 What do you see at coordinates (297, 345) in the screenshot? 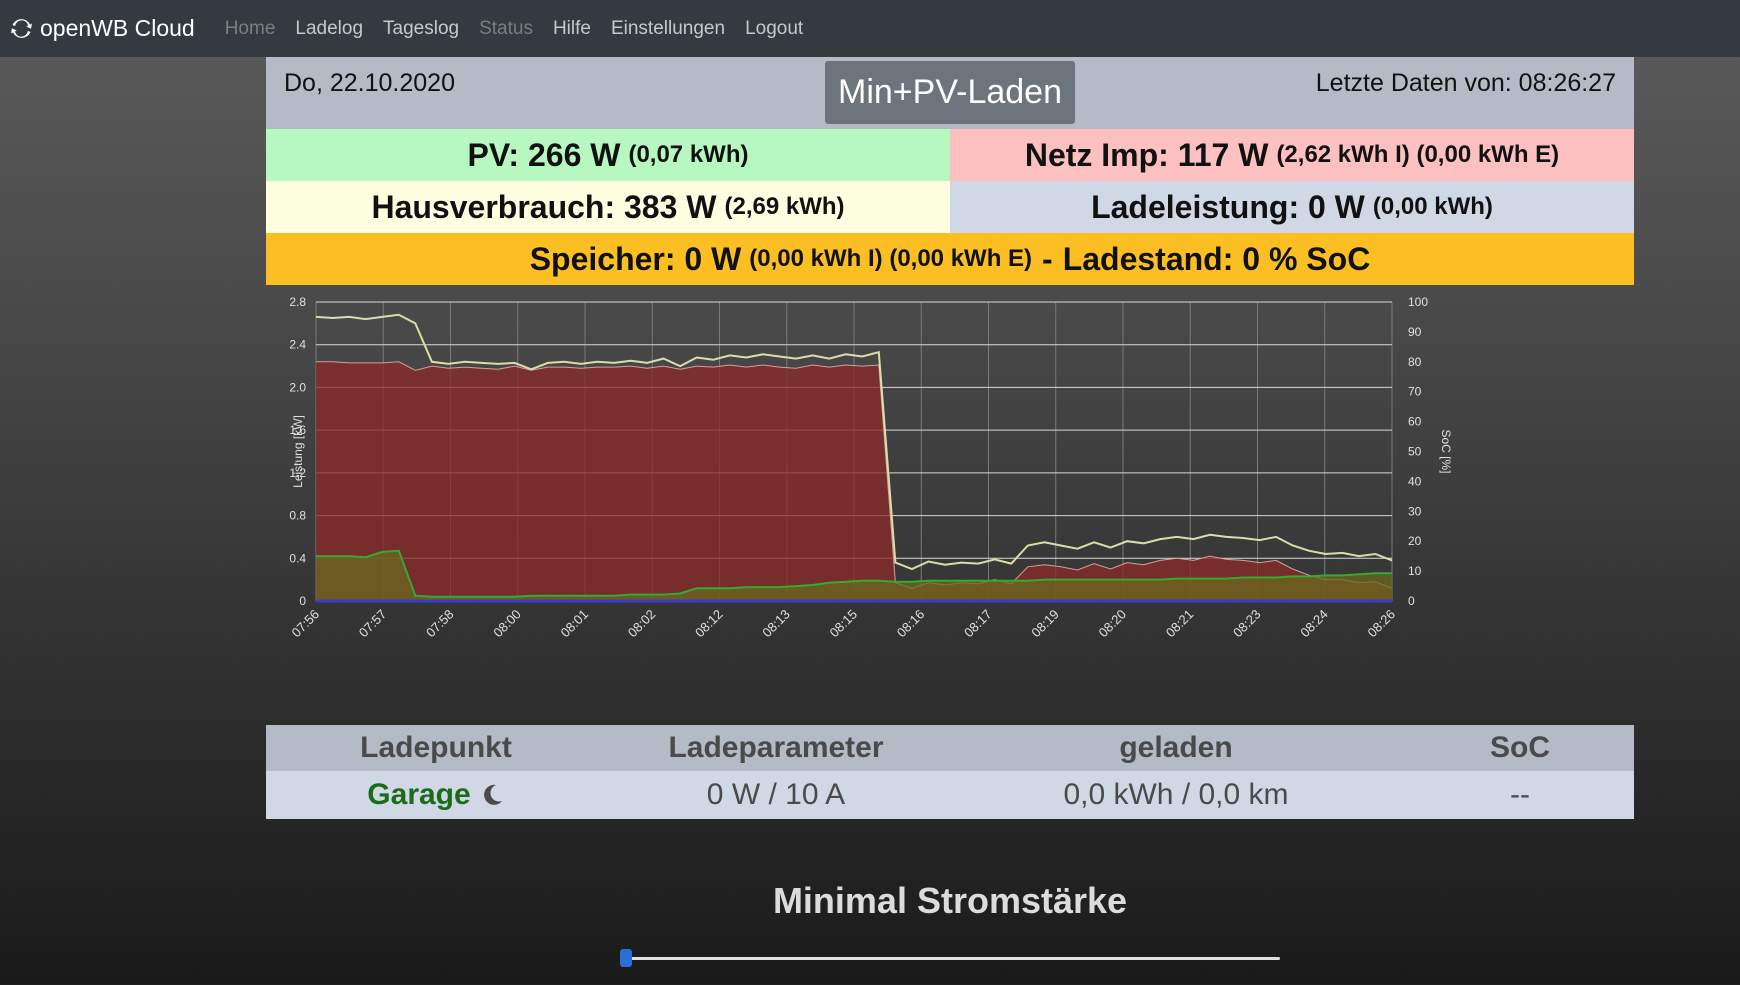
I see `y-tick-label: 2.4` at bounding box center [297, 345].